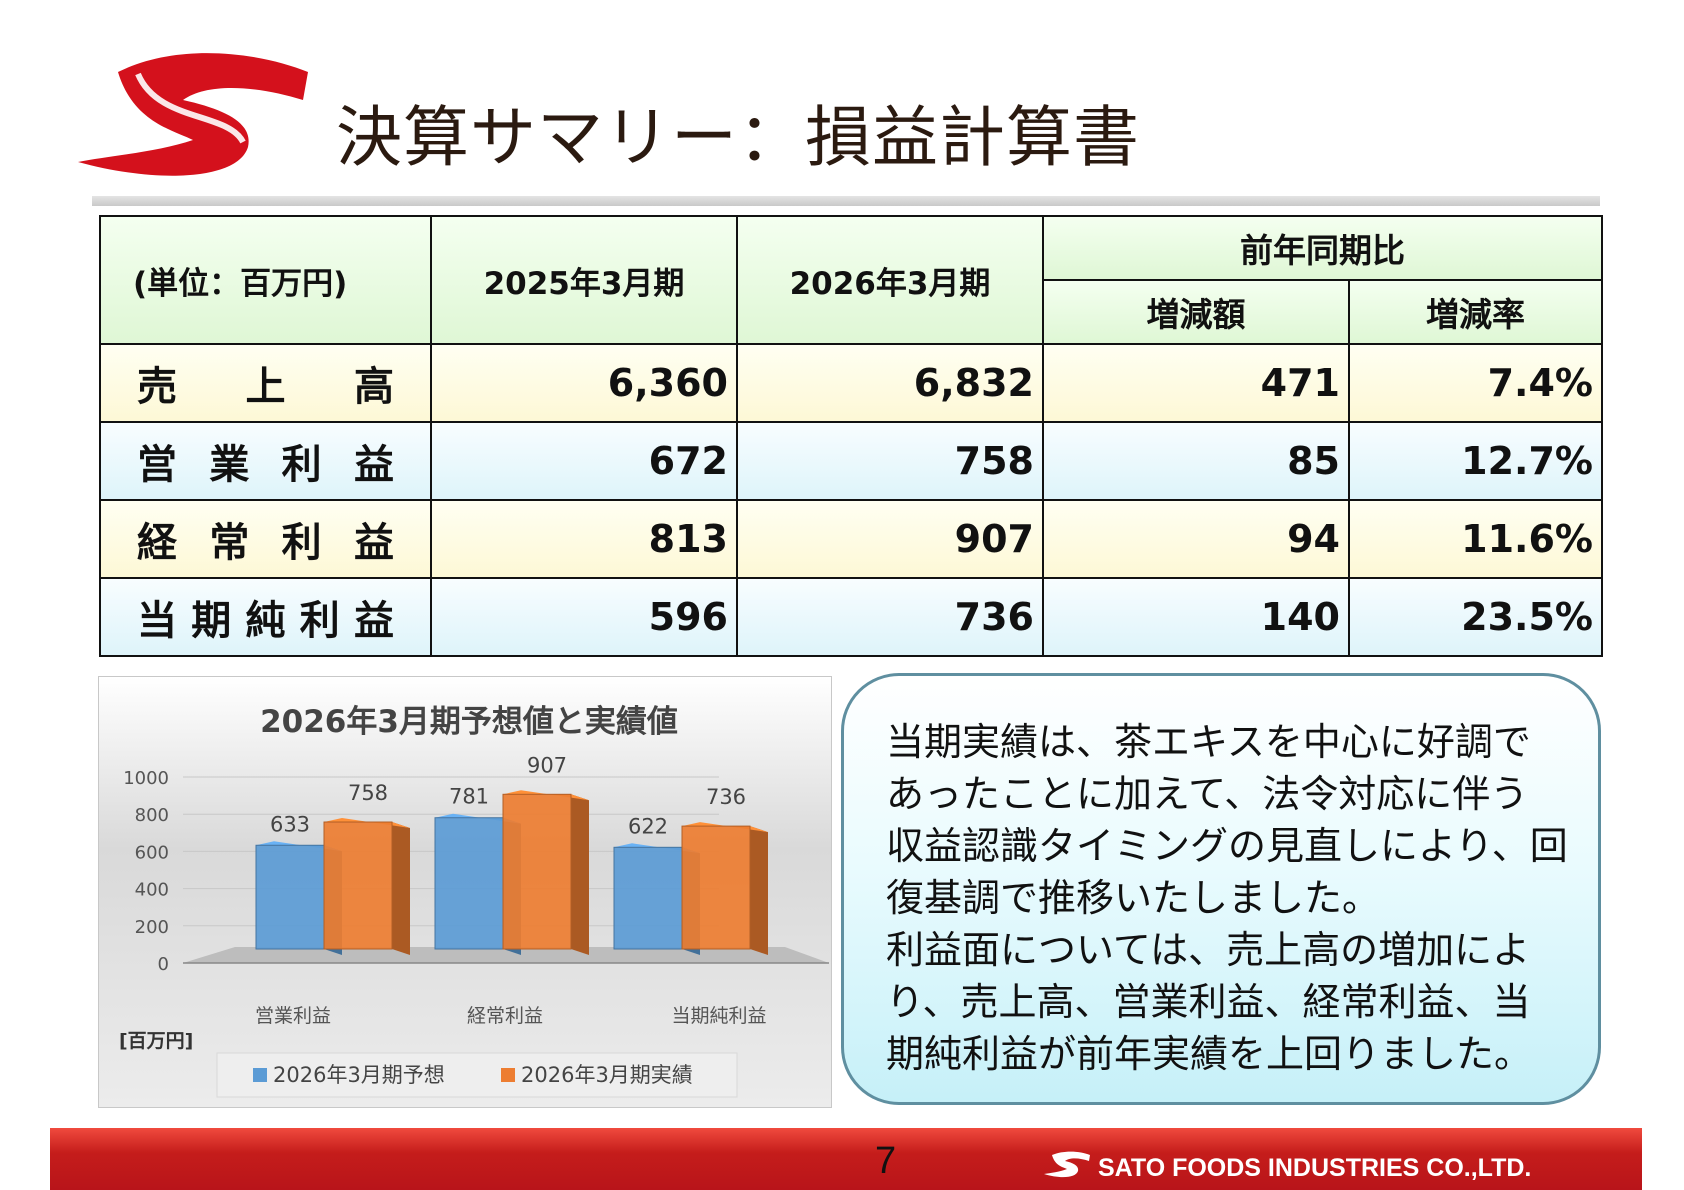 This screenshot has height=1190, width=1684. What do you see at coordinates (1196, 383) in the screenshot?
I see `cell-change: 471` at bounding box center [1196, 383].